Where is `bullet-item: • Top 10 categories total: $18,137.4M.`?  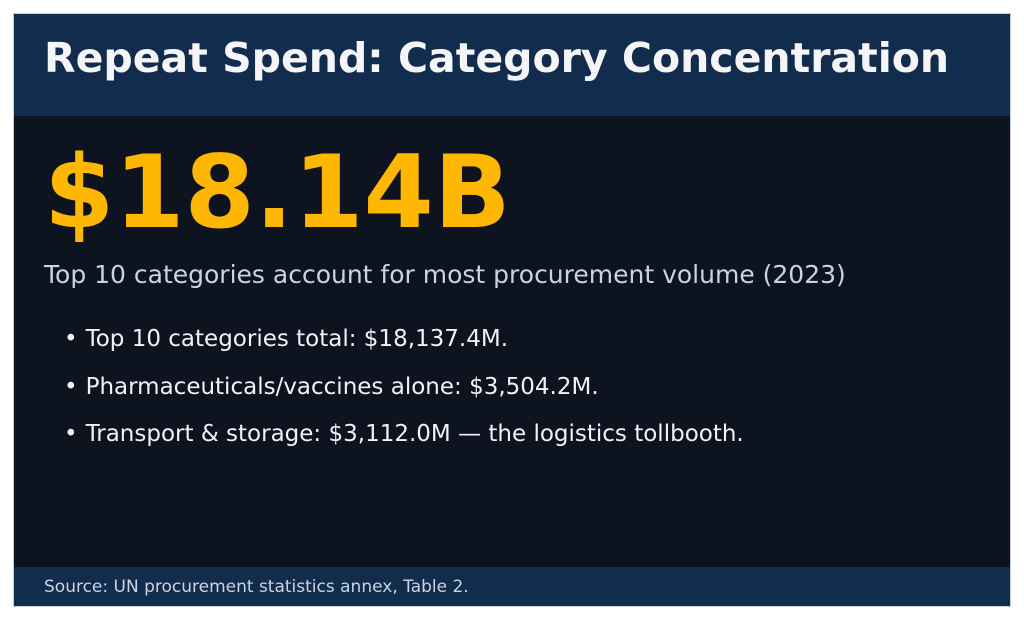 bullet-item: • Top 10 categories total: $18,137.4M. is located at coordinates (404, 350).